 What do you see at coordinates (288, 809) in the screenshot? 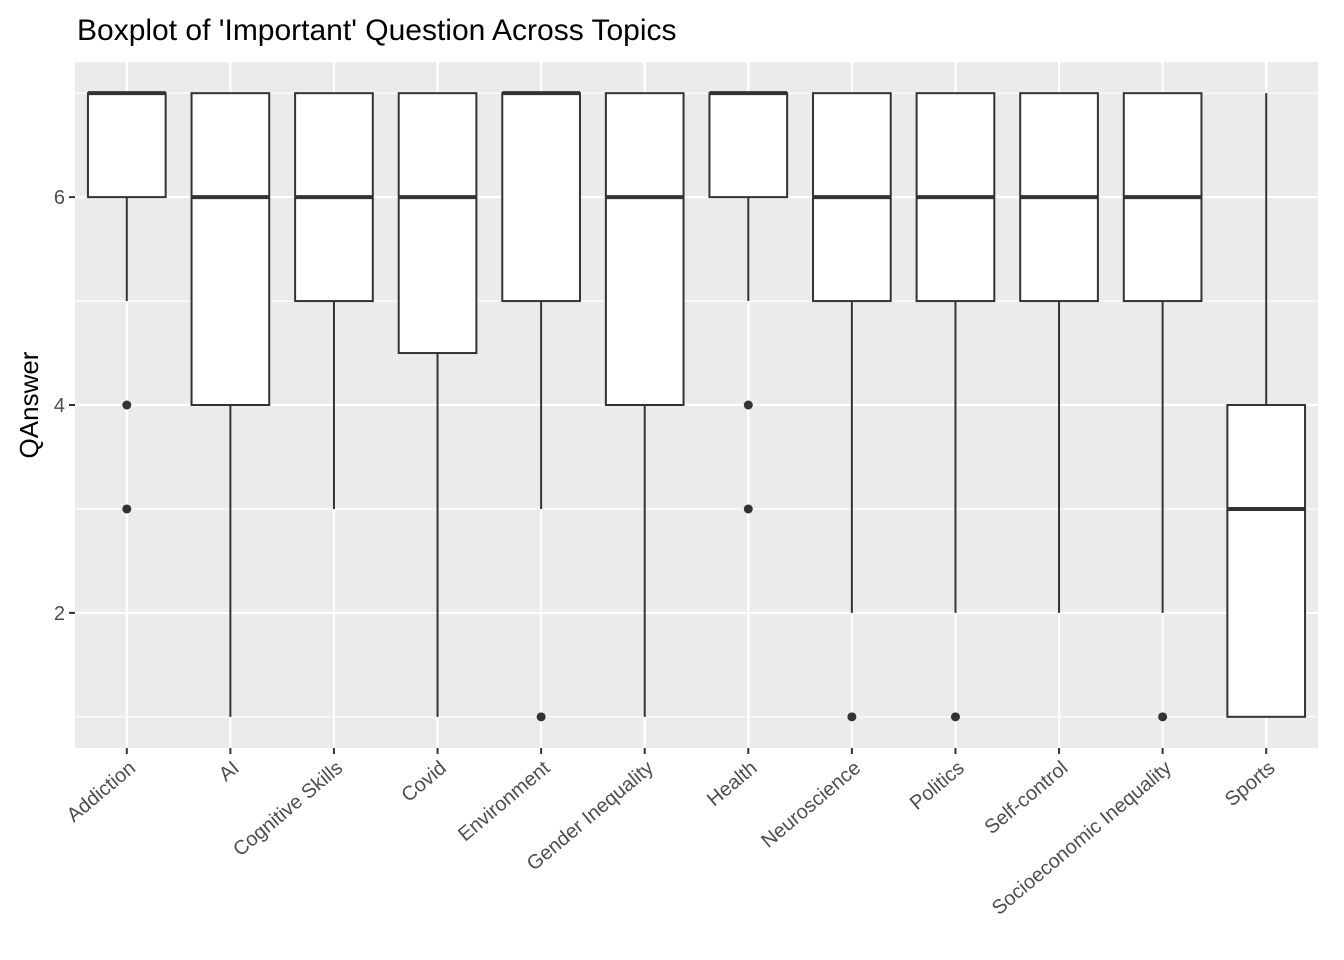
I see `x-tick-label: Cognitive Skills` at bounding box center [288, 809].